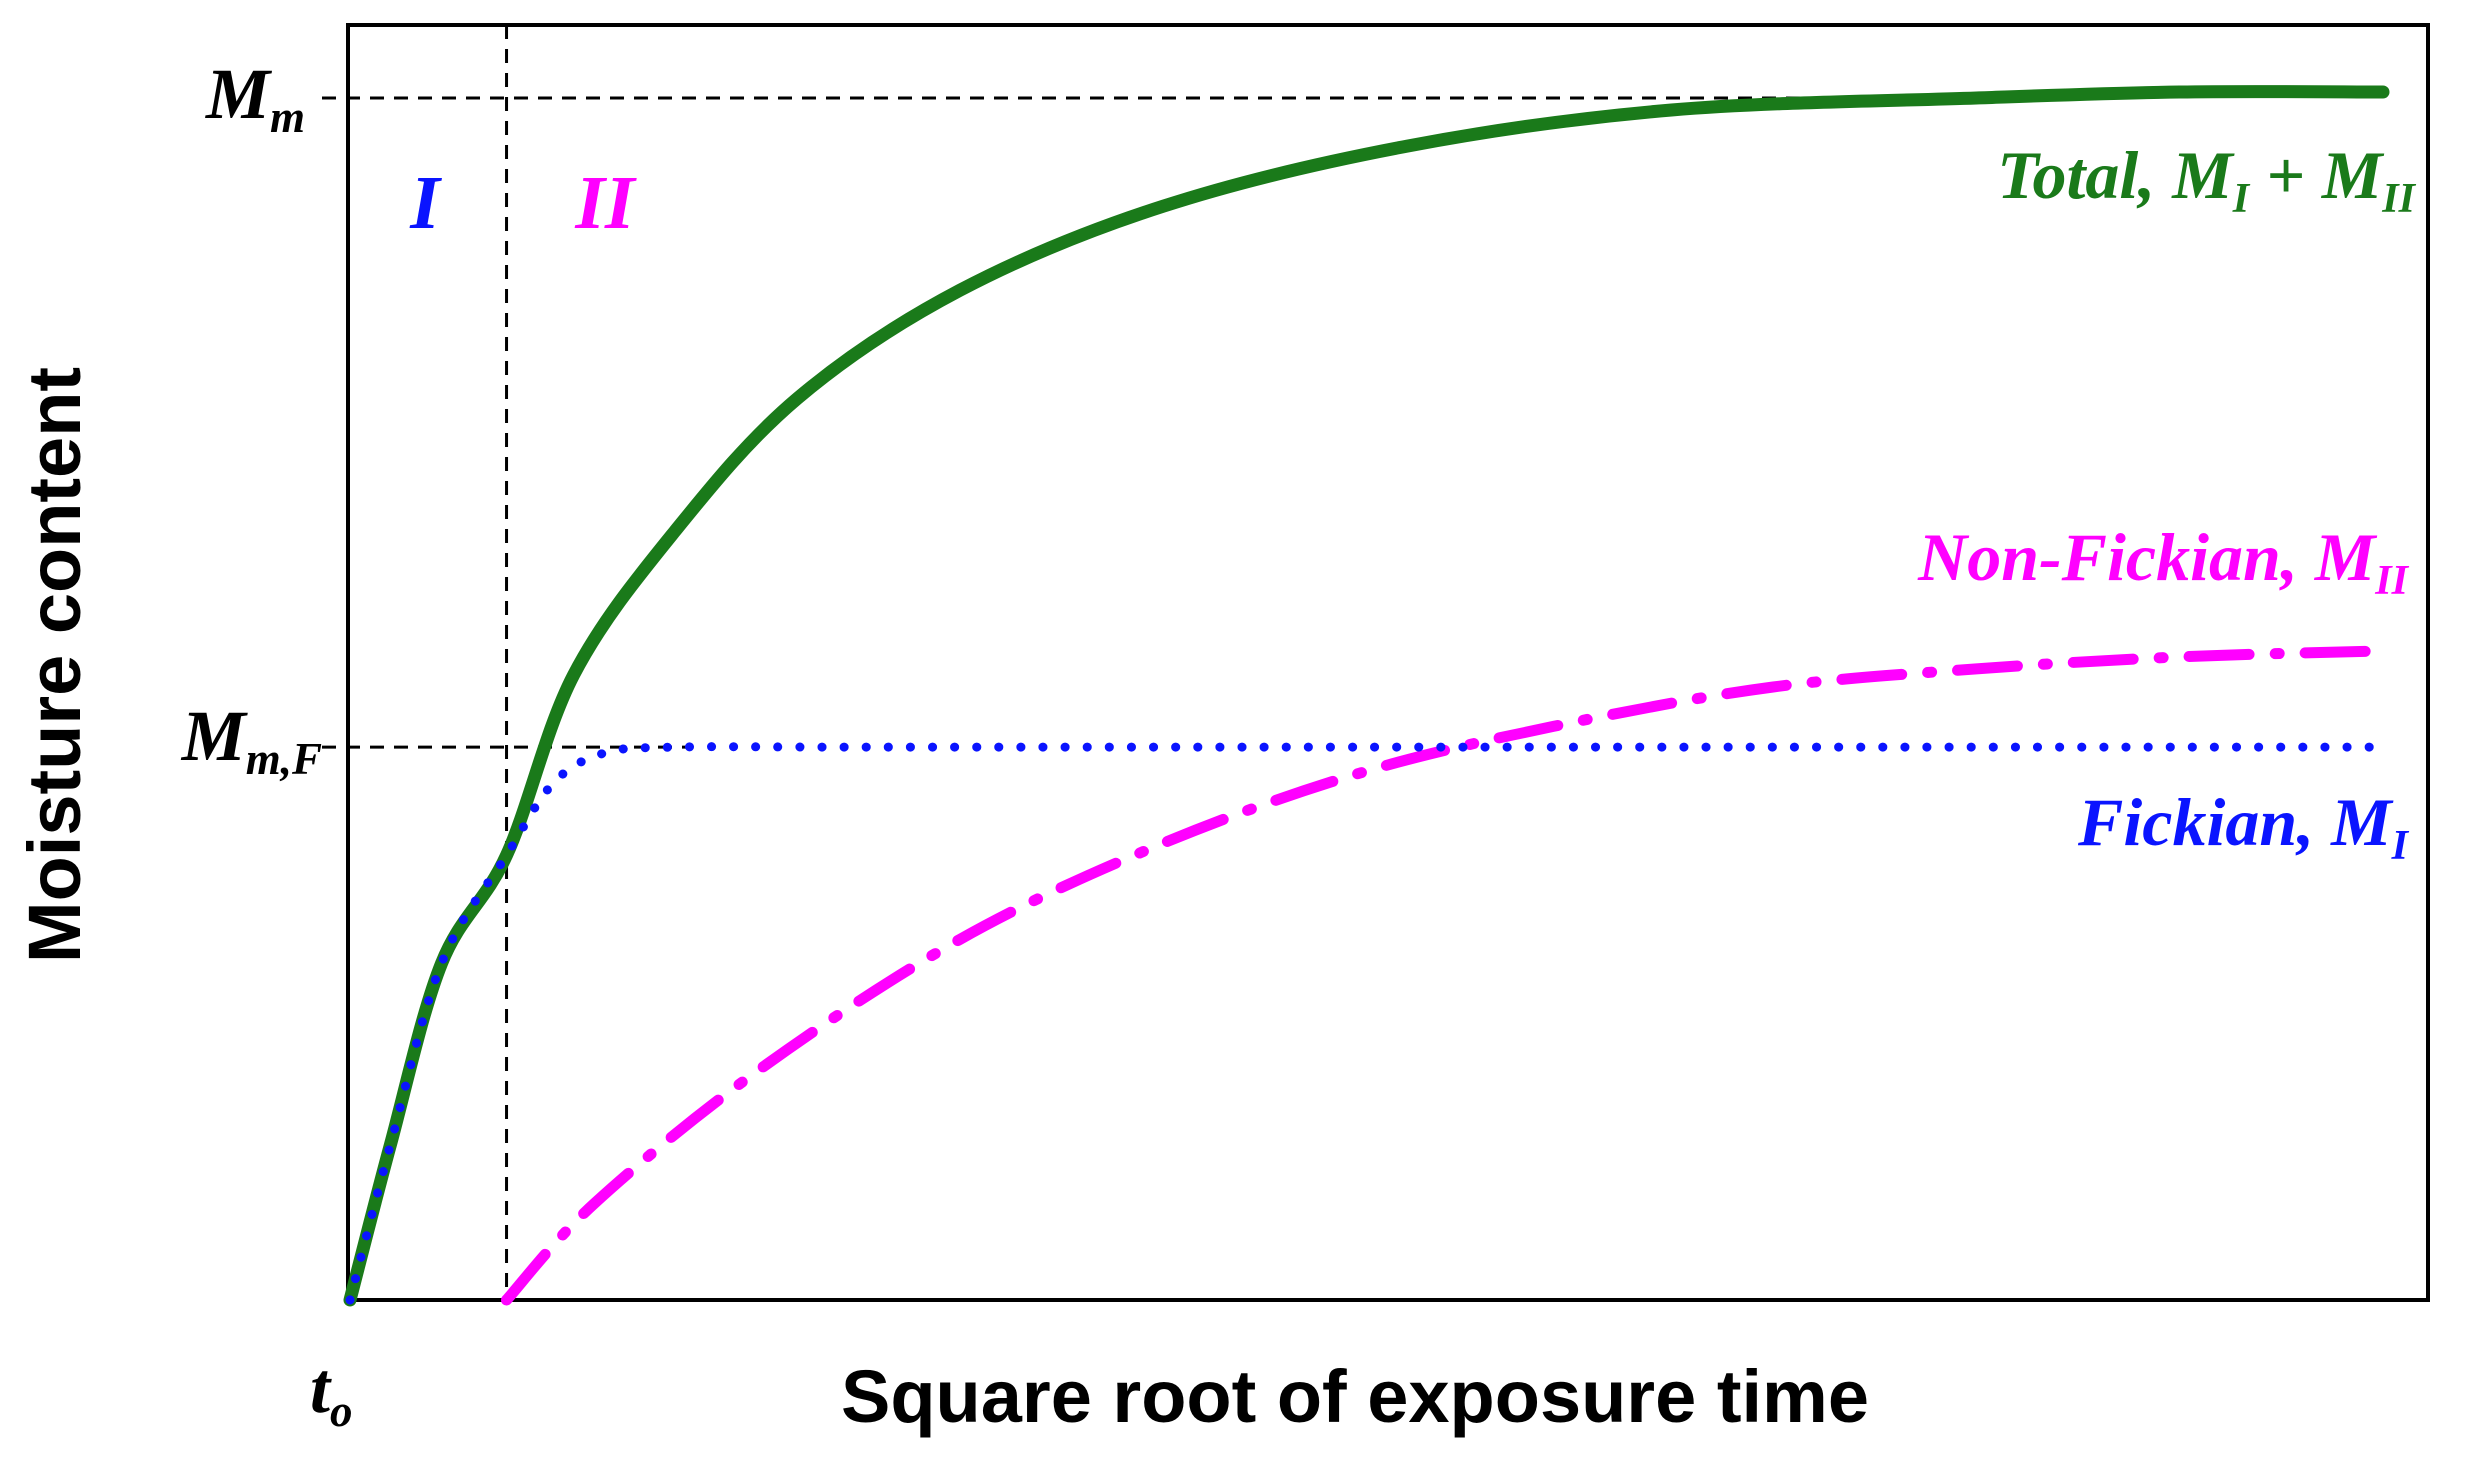 This screenshot has height=1471, width=2487. Describe the element at coordinates (251, 740) in the screenshot. I see `y-tick-label-mmf: Mm,F` at that location.